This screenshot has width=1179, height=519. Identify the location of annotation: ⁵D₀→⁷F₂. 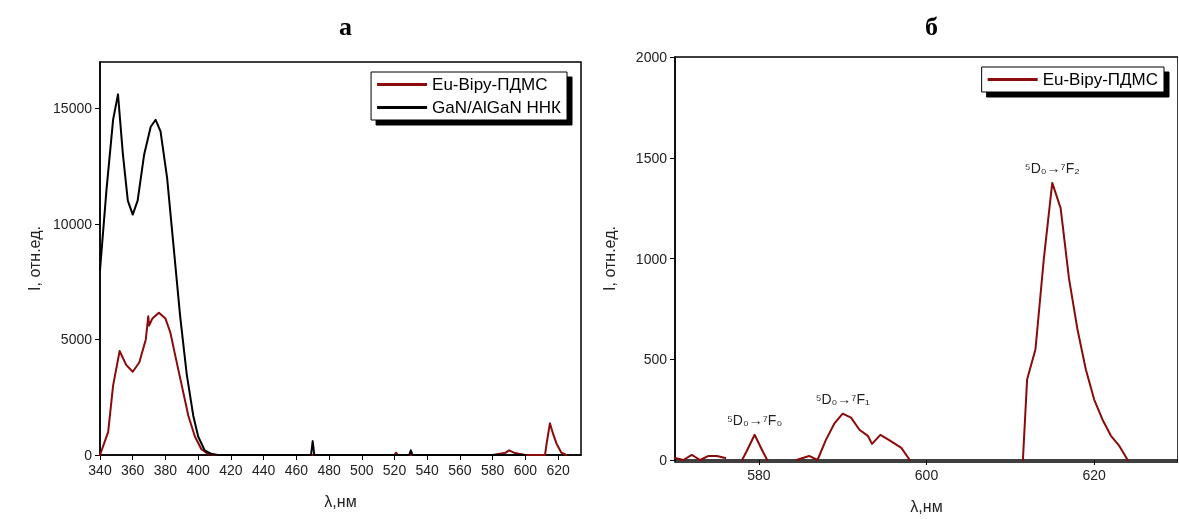
(1052, 167).